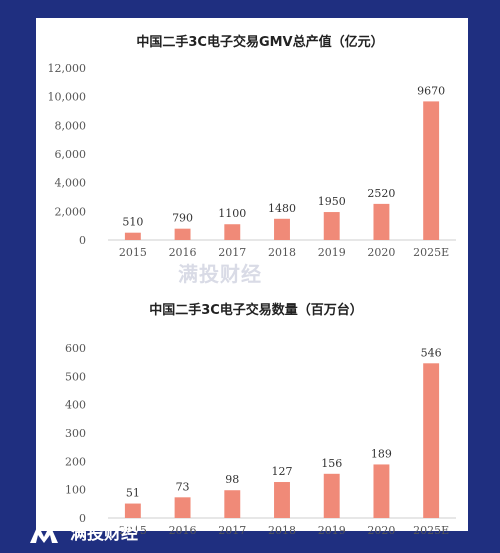 This screenshot has height=553, width=500. Describe the element at coordinates (256, 310) in the screenshot. I see `chart-title: 中国二手3C电子交易数量（百万台）` at that location.